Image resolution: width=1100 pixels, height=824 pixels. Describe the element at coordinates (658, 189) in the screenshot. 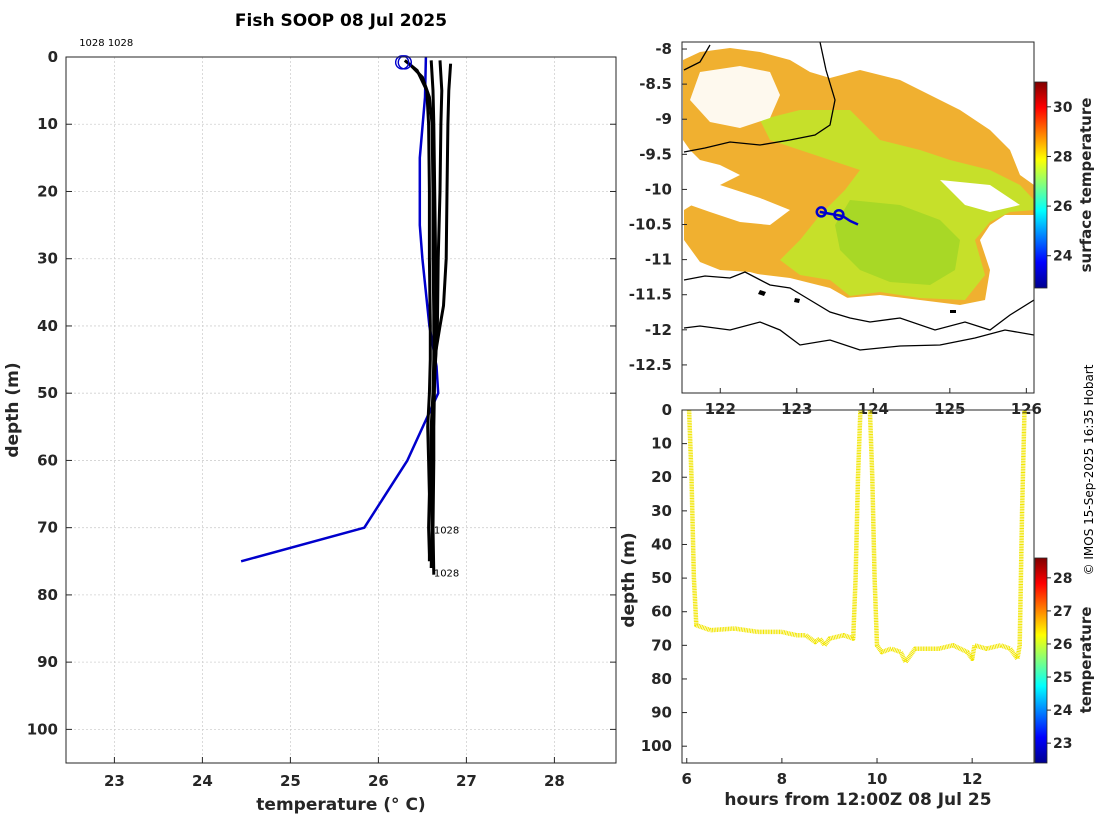

I see `map-y-tick-label: -10` at that location.